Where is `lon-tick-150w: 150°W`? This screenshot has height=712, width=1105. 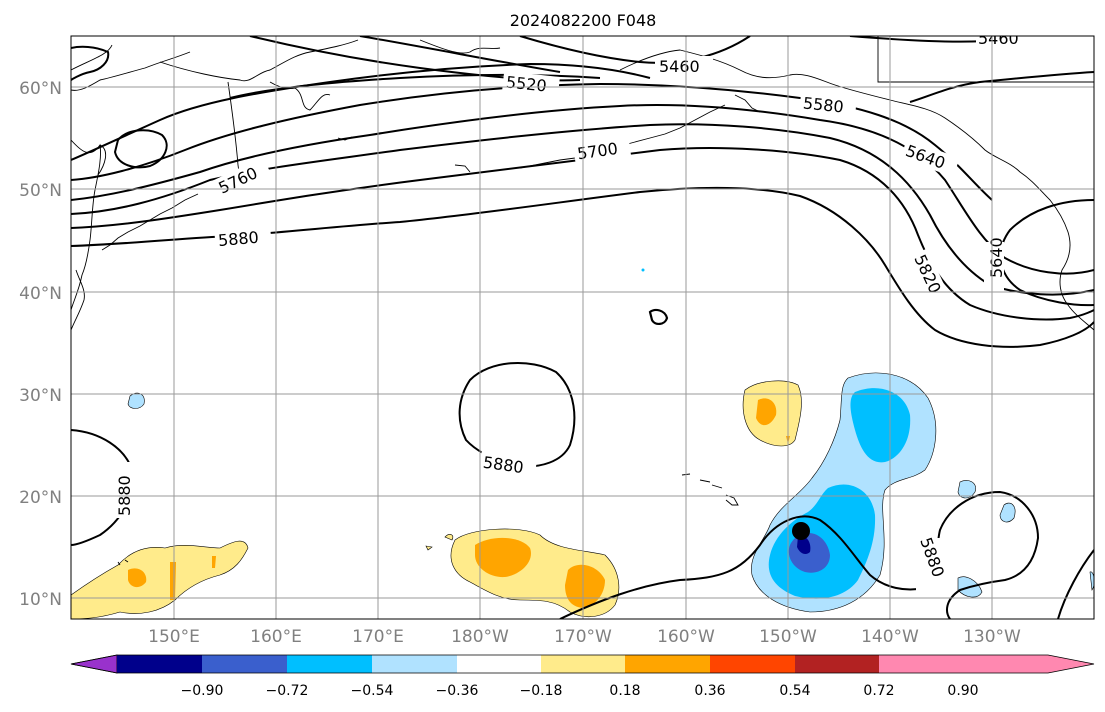 lon-tick-150w: 150°W is located at coordinates (788, 637).